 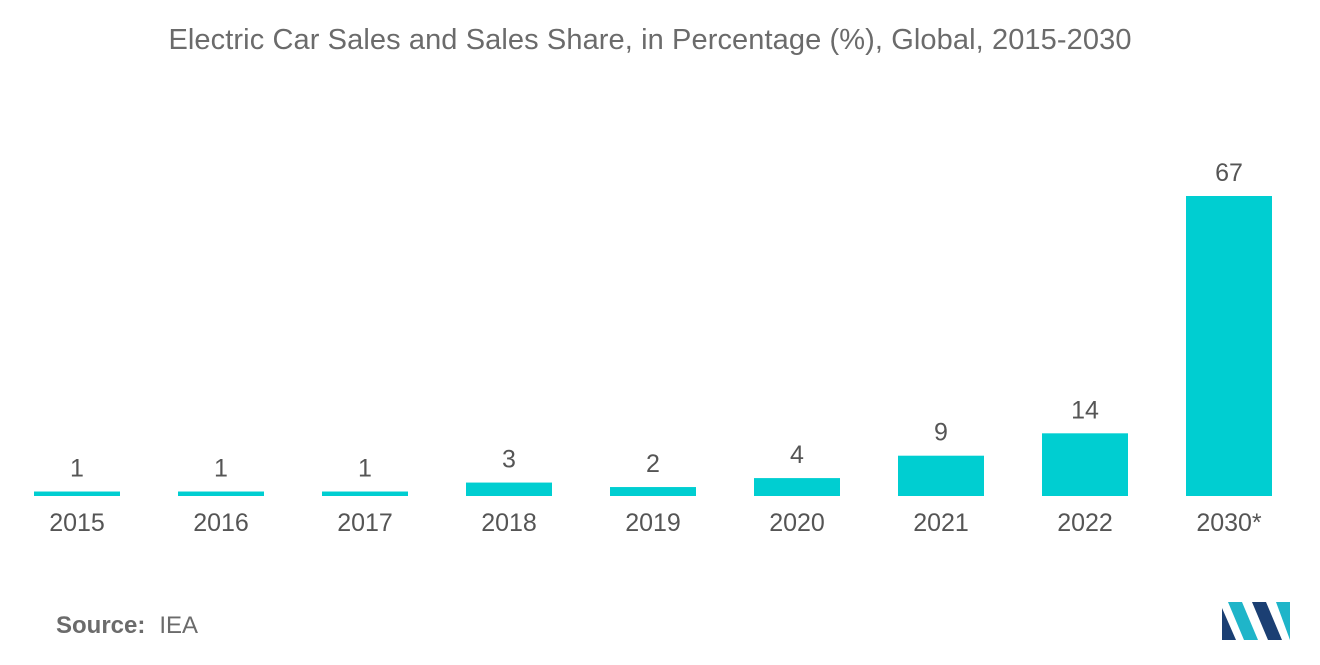 I want to click on value-label-2017: 1, so click(x=365, y=469).